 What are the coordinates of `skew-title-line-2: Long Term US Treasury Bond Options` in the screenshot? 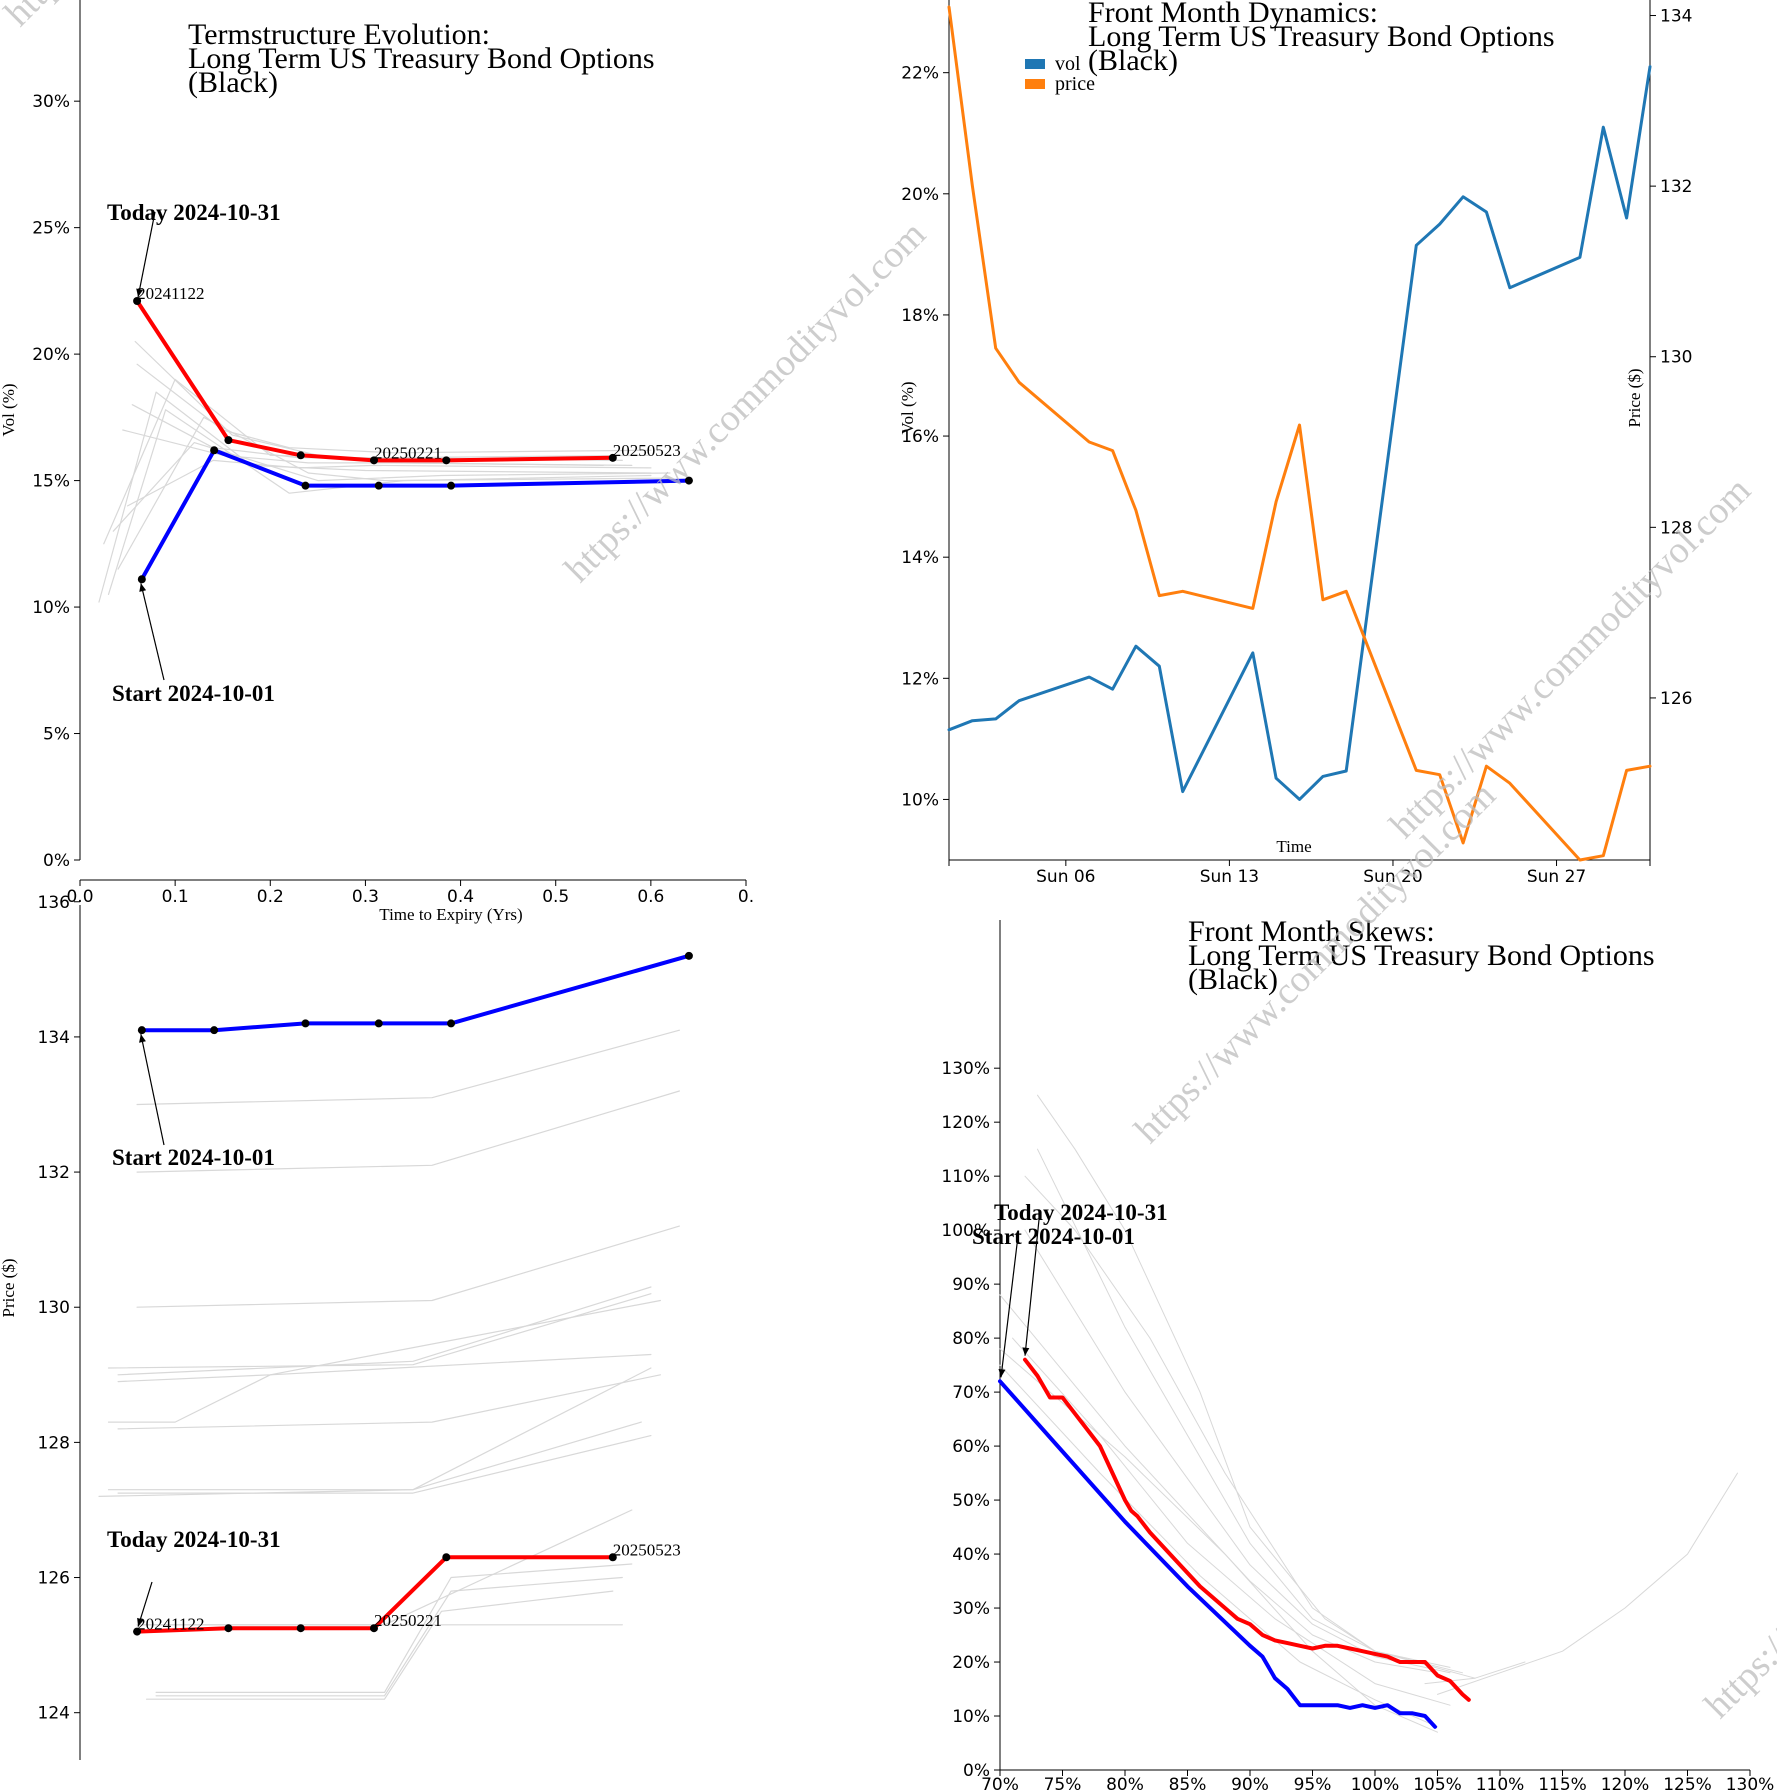 It's located at (1421, 955).